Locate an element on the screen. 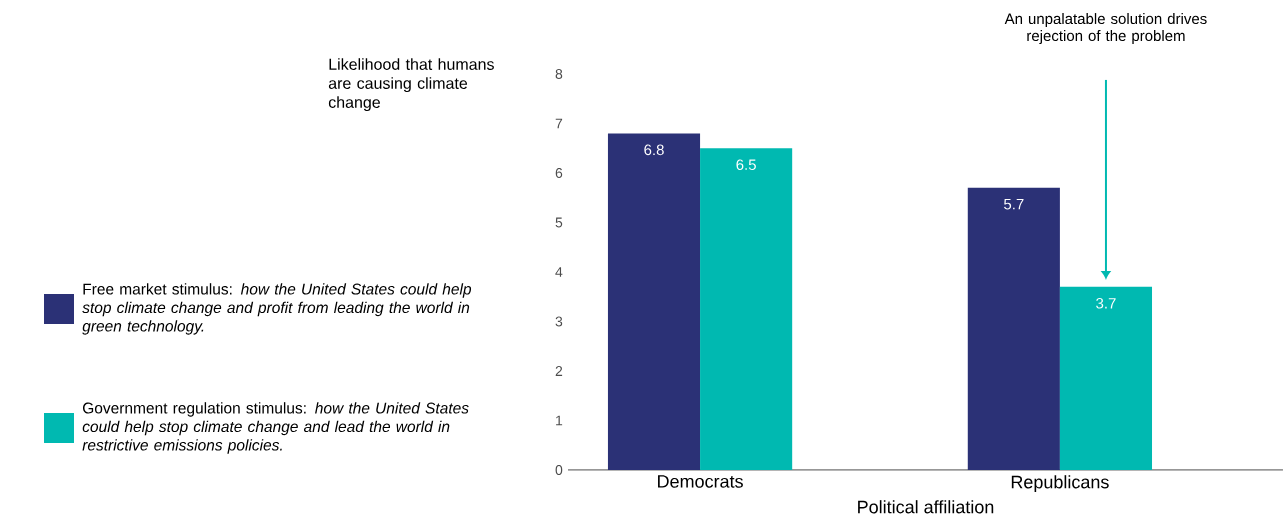 This screenshot has width=1283, height=532. data-label: 5.7 is located at coordinates (1014, 204).